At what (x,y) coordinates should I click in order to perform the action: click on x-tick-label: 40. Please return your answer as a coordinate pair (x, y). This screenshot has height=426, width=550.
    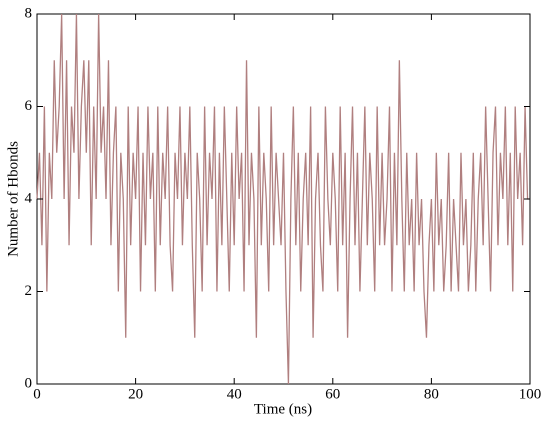
    Looking at the image, I should click on (234, 394).